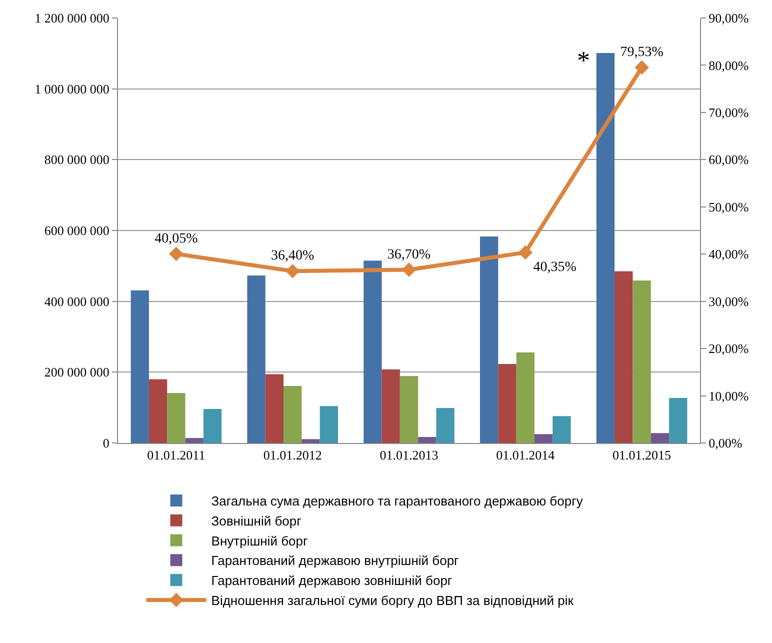 The width and height of the screenshot is (772, 643). I want to click on data-label: 79,53%, so click(642, 52).